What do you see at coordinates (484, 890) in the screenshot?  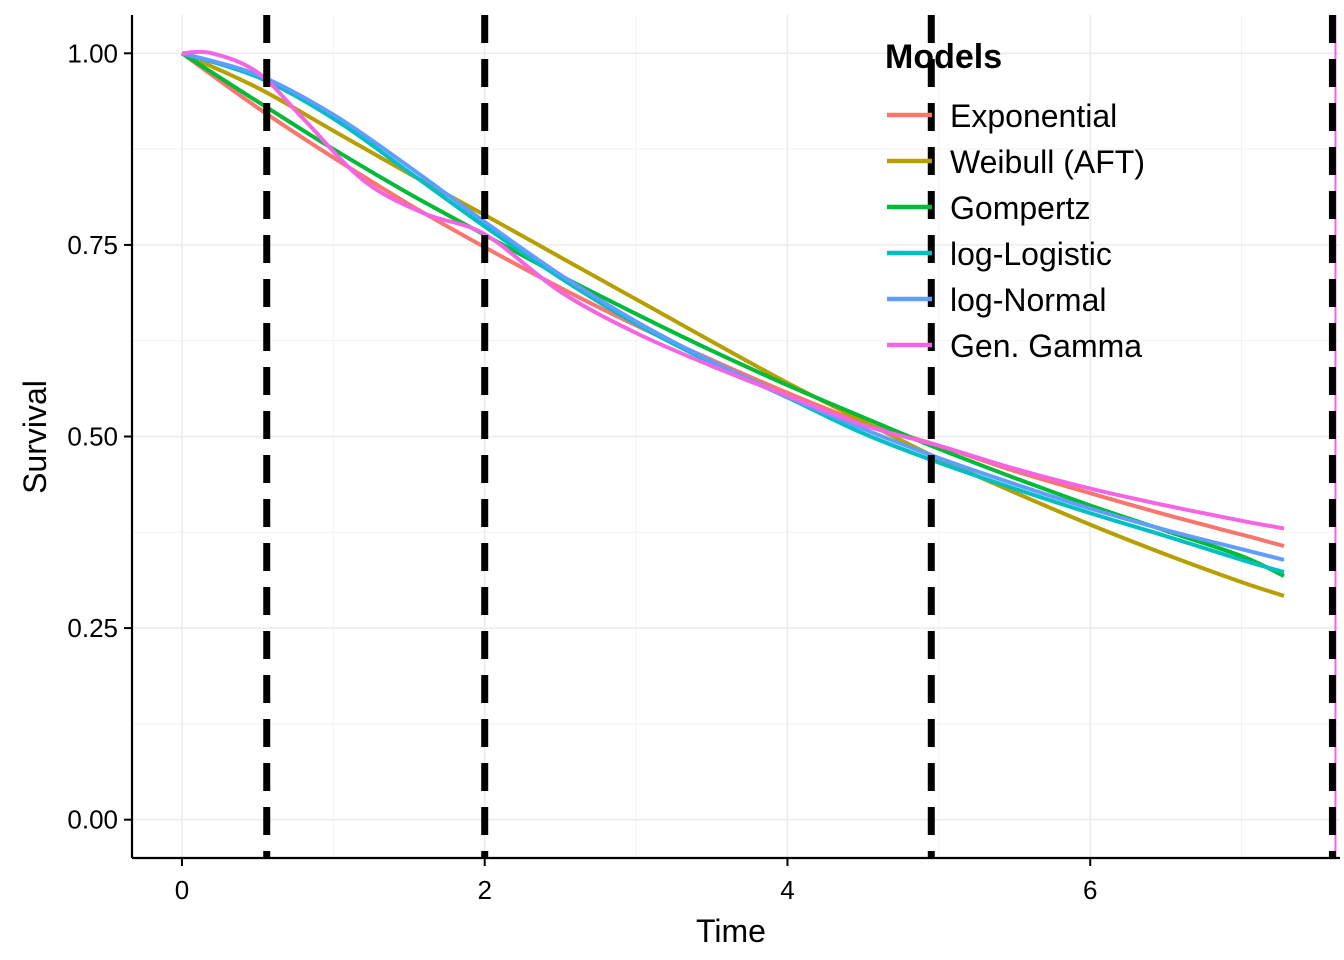 I see `x-tick-label: 2` at bounding box center [484, 890].